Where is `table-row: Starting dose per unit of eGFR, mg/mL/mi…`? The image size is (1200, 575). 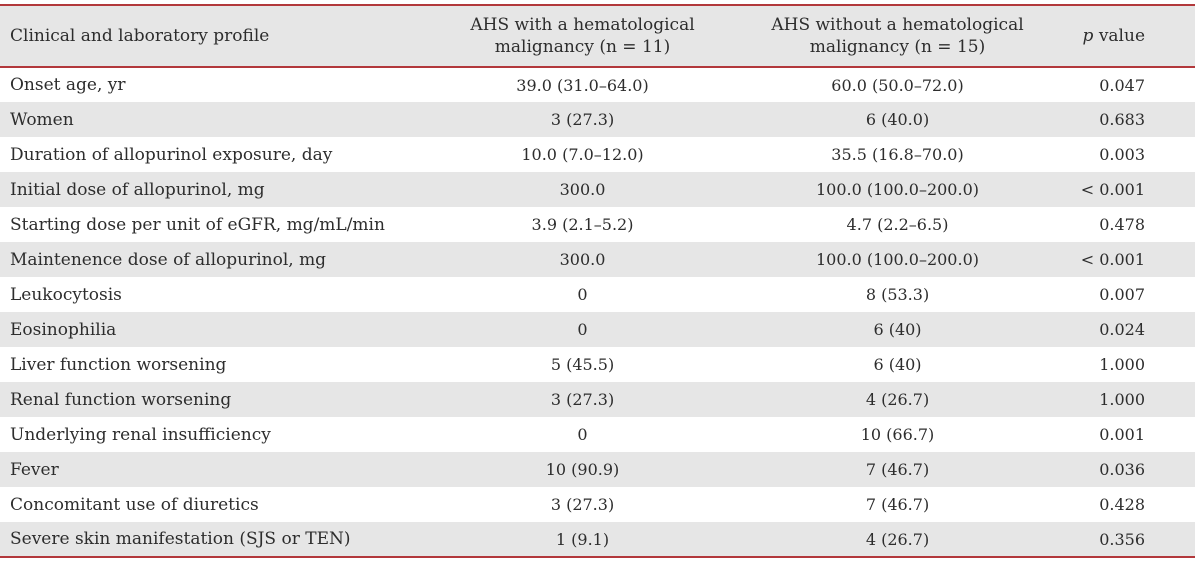 table-row: Starting dose per unit of eGFR, mg/mL/mi… is located at coordinates (597, 224).